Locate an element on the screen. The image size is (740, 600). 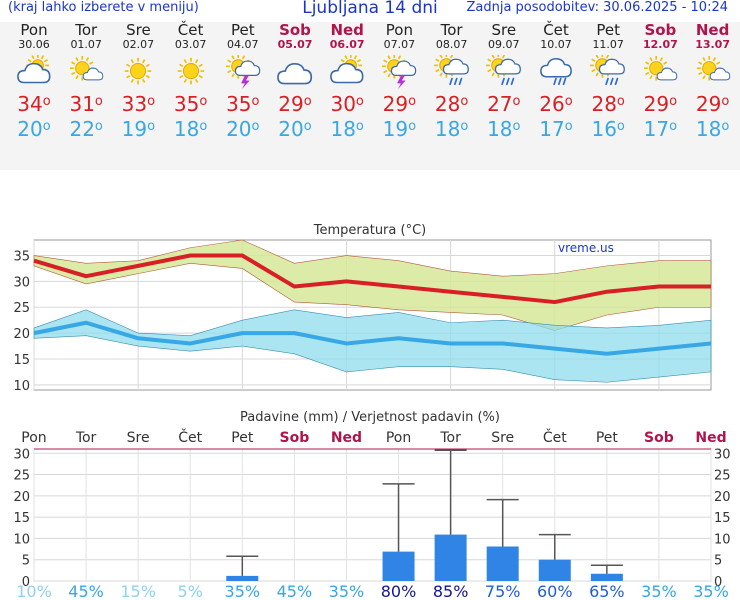
day-column: Pet 04.07 35o 20o is located at coordinates (243, 82).